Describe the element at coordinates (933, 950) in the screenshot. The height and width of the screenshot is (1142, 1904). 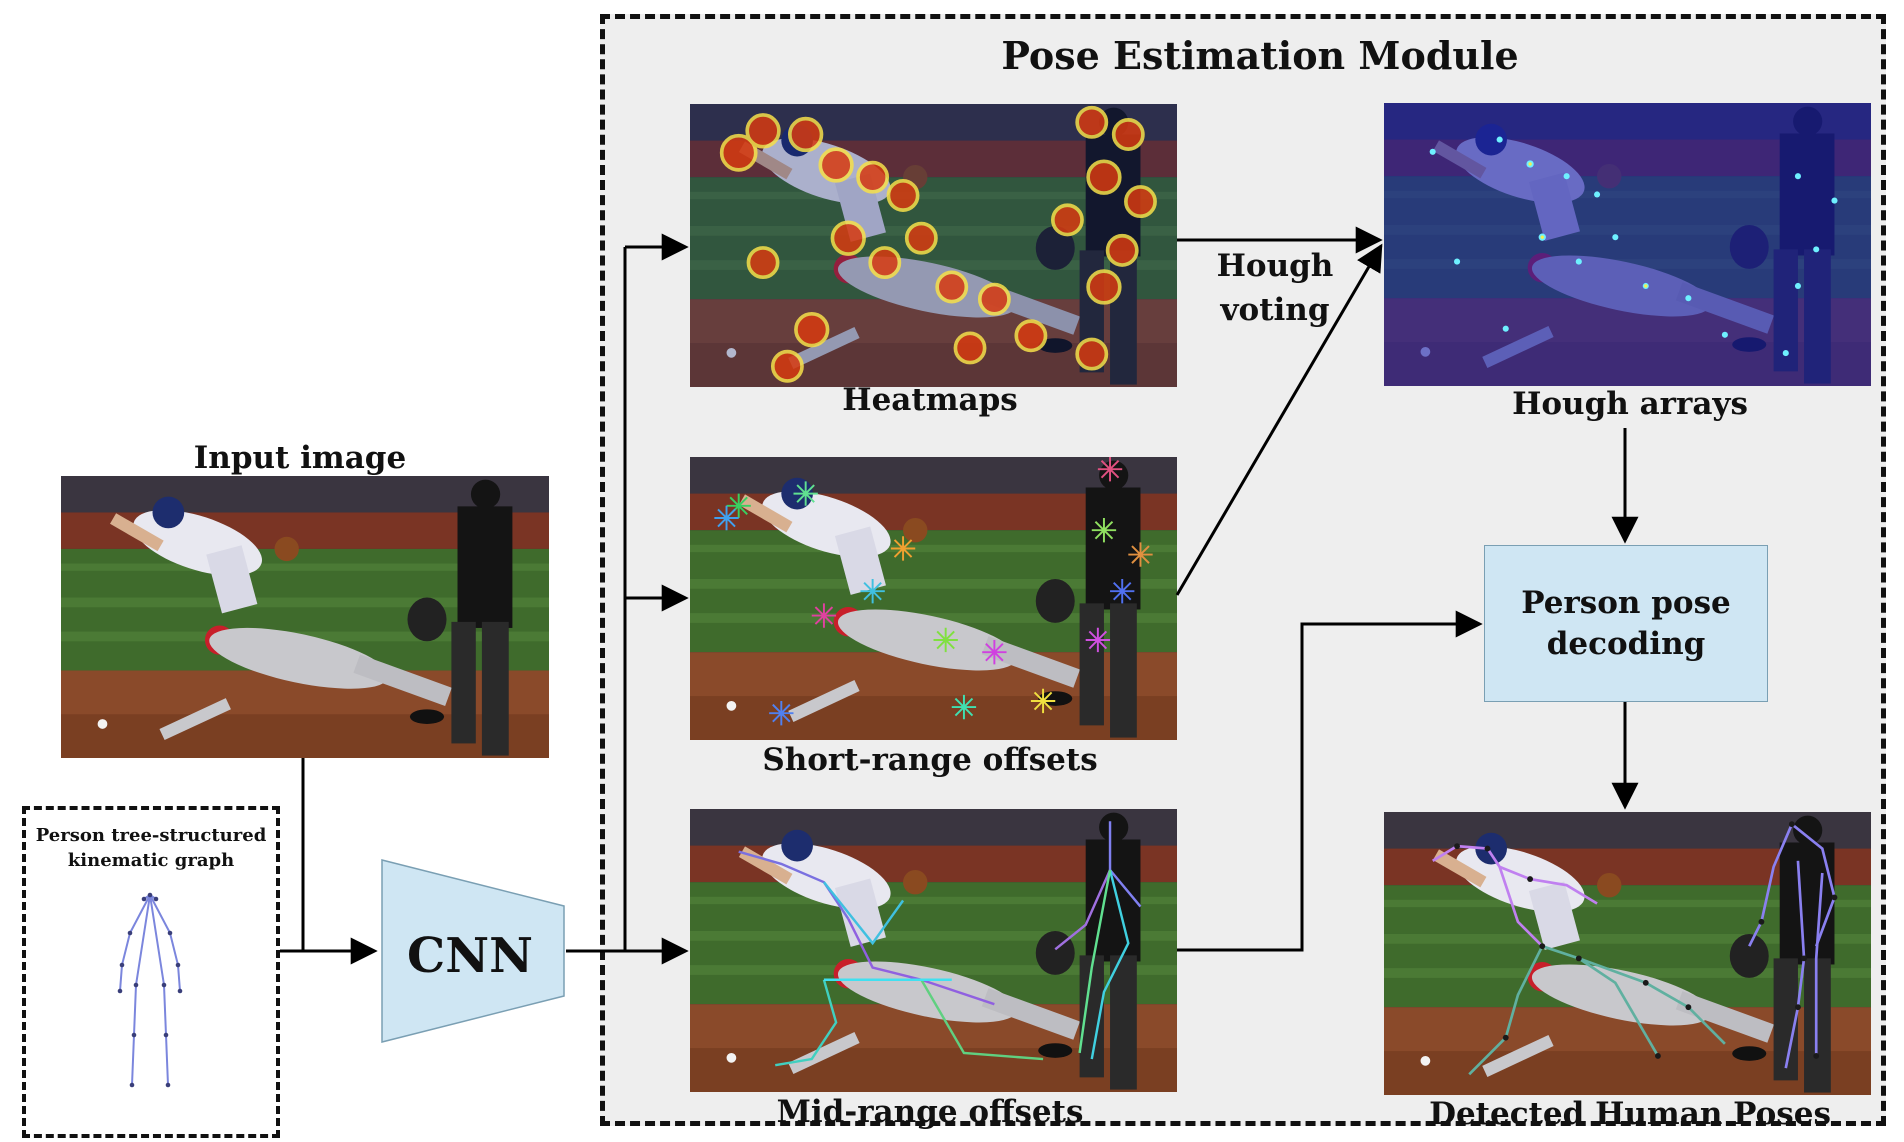
I see `mid-range-offsets-image` at that location.